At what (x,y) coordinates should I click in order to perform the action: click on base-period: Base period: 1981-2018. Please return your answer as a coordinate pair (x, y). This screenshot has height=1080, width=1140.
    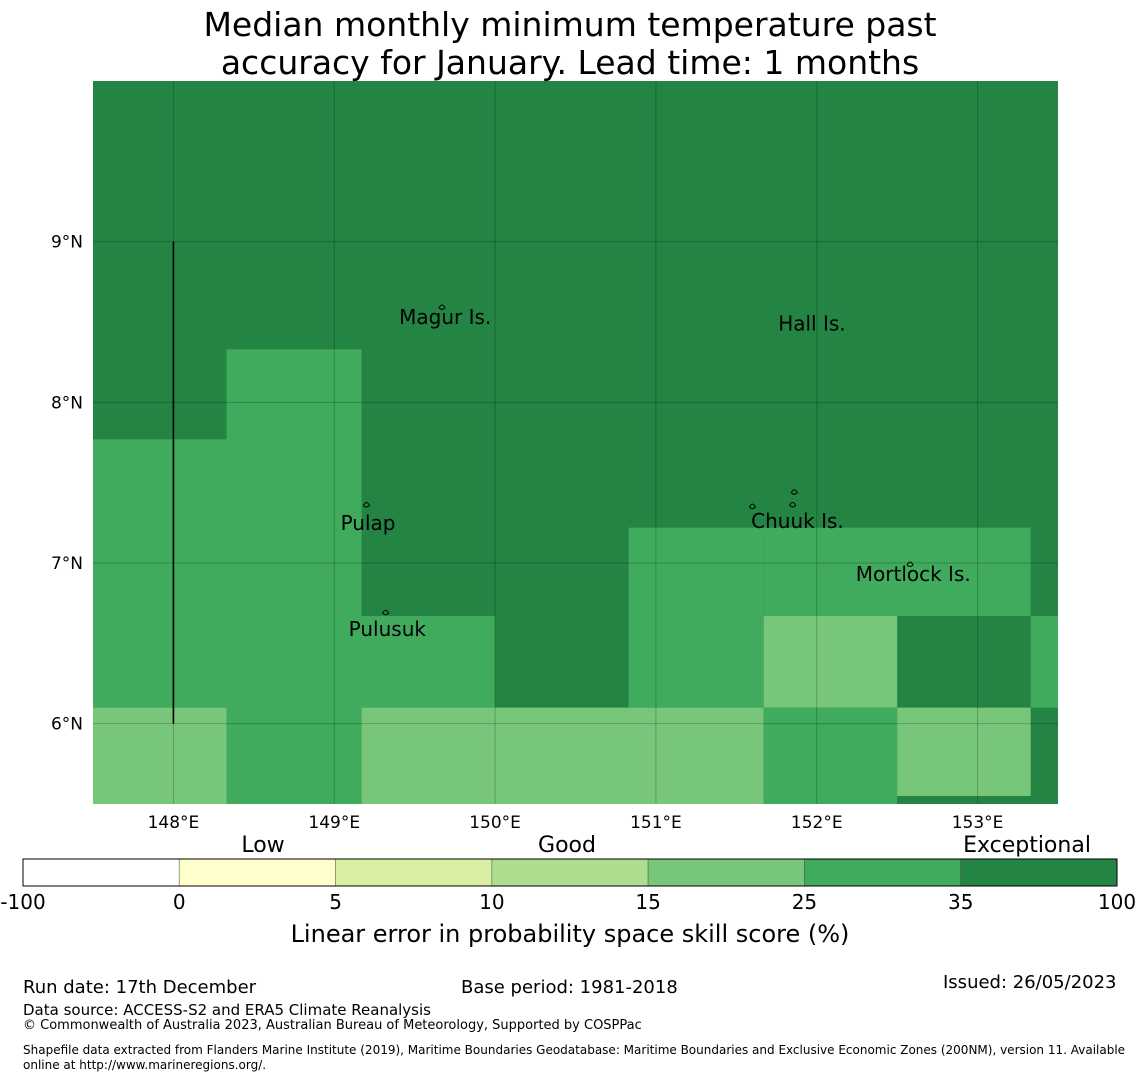
    Looking at the image, I should click on (569, 987).